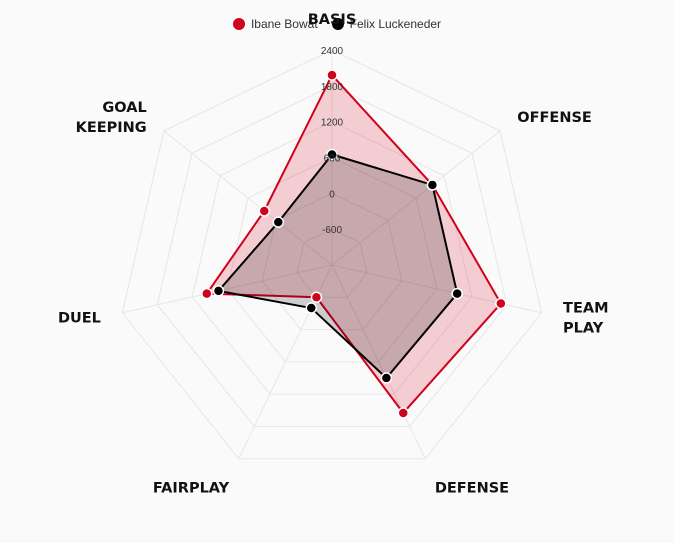  What do you see at coordinates (278, 222) in the screenshot?
I see `data-point-series-2-goalkeeping` at bounding box center [278, 222].